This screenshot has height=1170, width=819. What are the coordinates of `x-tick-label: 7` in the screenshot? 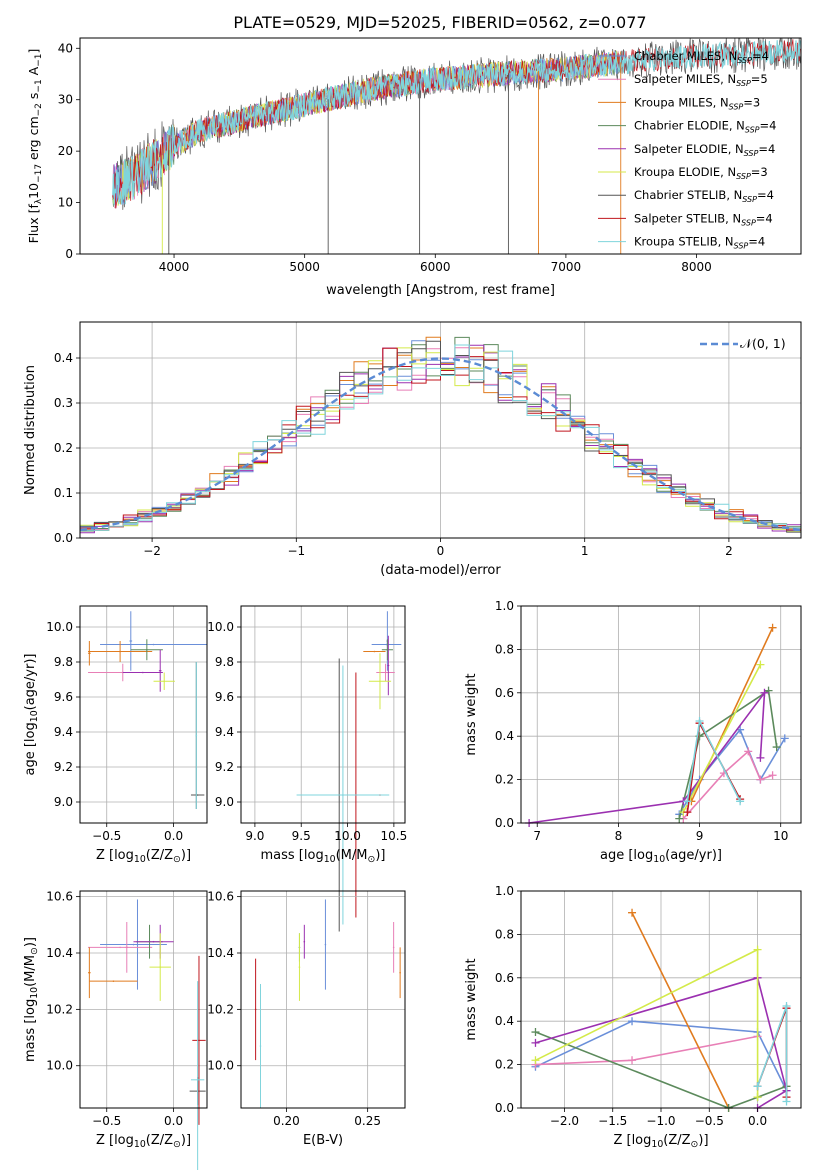 It's located at (537, 836).